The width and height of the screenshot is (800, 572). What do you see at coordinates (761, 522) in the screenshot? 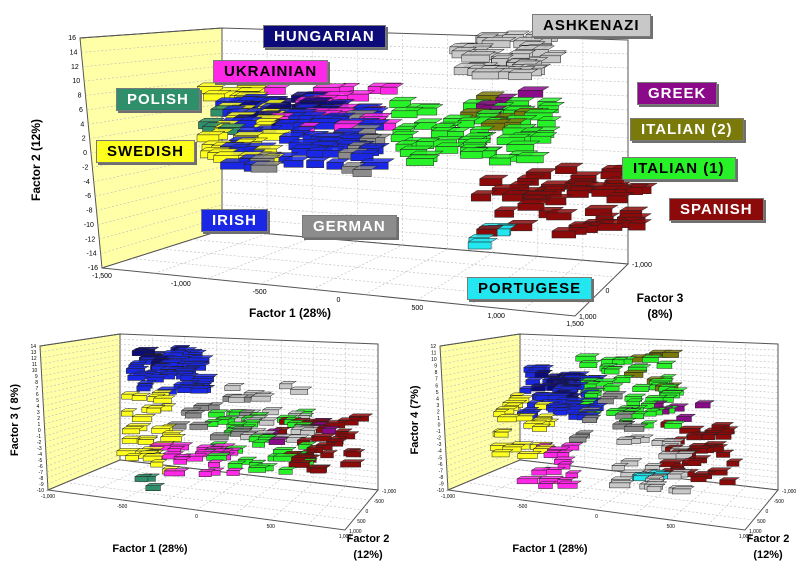
I see `z-tick-label: 500` at bounding box center [761, 522].